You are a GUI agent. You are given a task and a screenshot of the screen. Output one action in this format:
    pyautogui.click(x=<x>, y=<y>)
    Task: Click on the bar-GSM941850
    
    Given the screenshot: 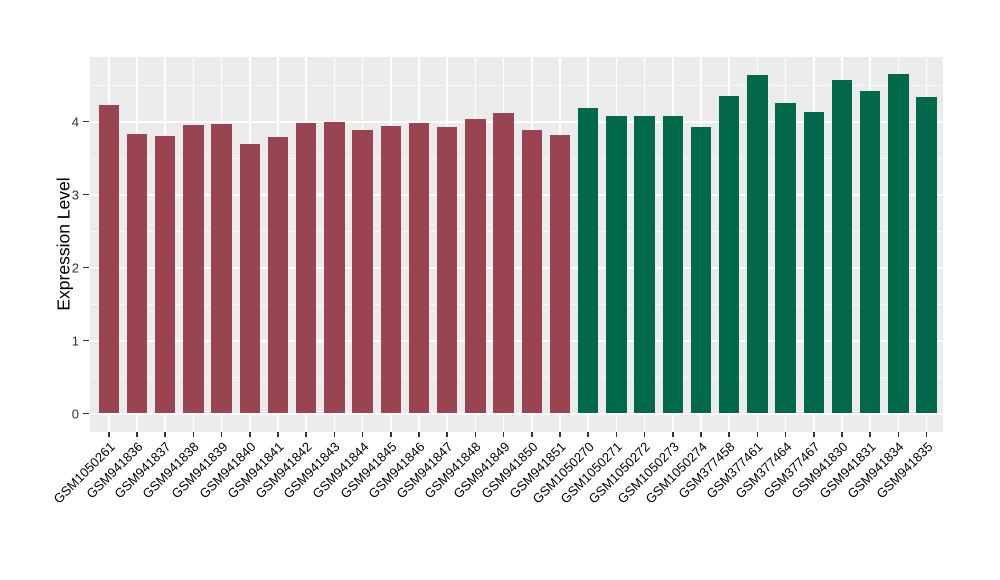 What is the action you would take?
    pyautogui.click(x=532, y=271)
    